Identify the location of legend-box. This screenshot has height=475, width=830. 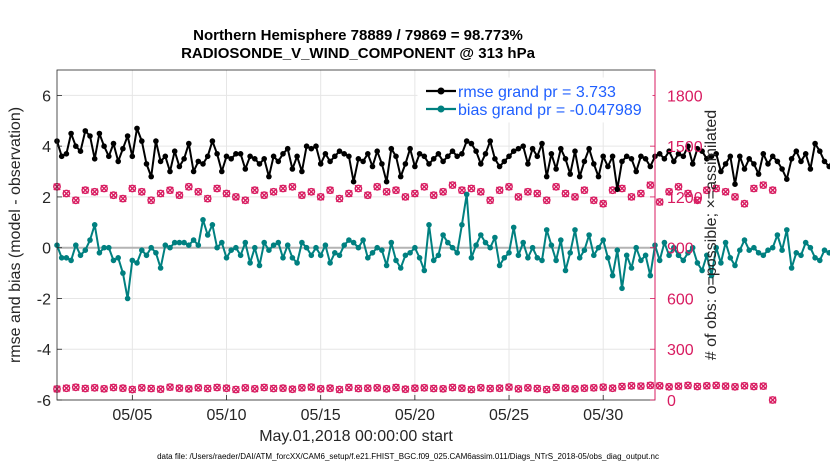
(535, 100).